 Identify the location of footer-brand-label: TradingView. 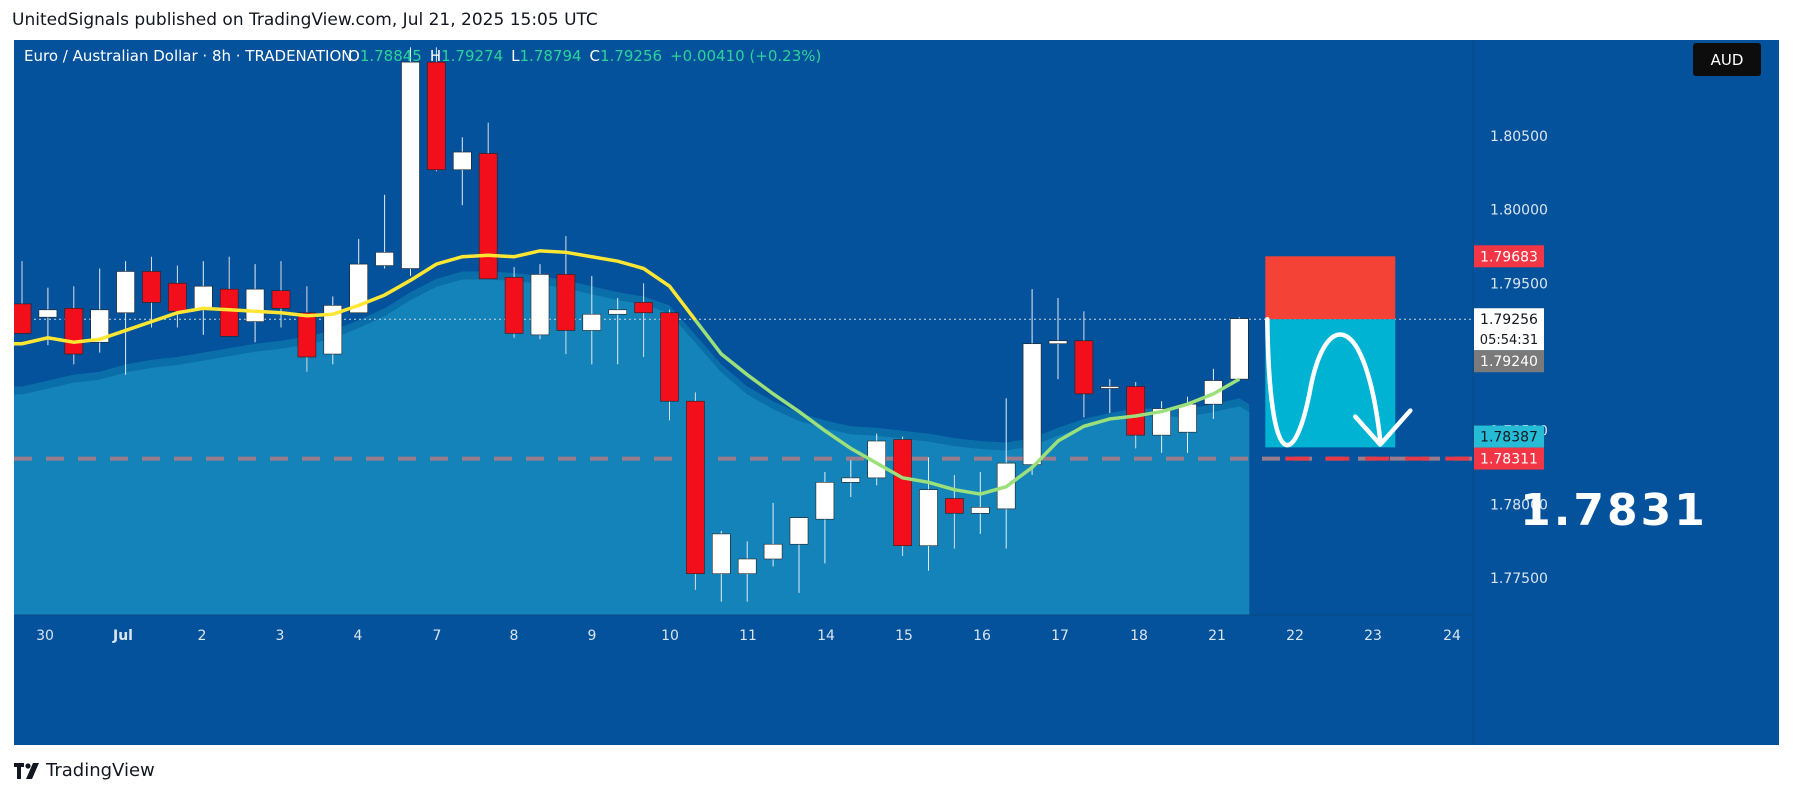
(100, 770).